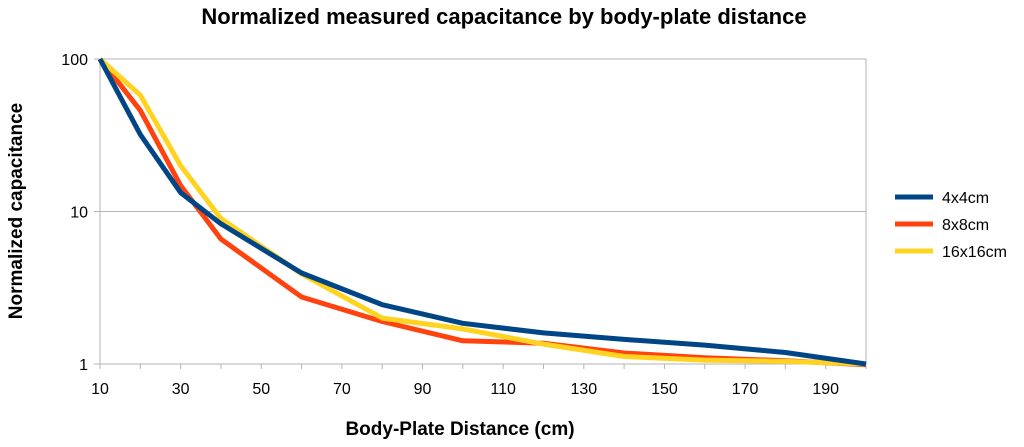  Describe the element at coordinates (100, 389) in the screenshot. I see `x-tick-label: 10` at that location.